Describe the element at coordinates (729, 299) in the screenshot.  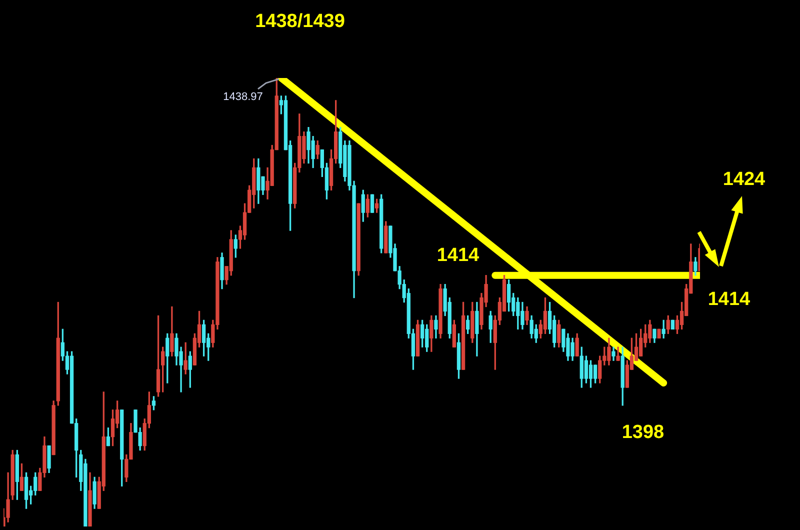
I see `text: 1414` at that location.